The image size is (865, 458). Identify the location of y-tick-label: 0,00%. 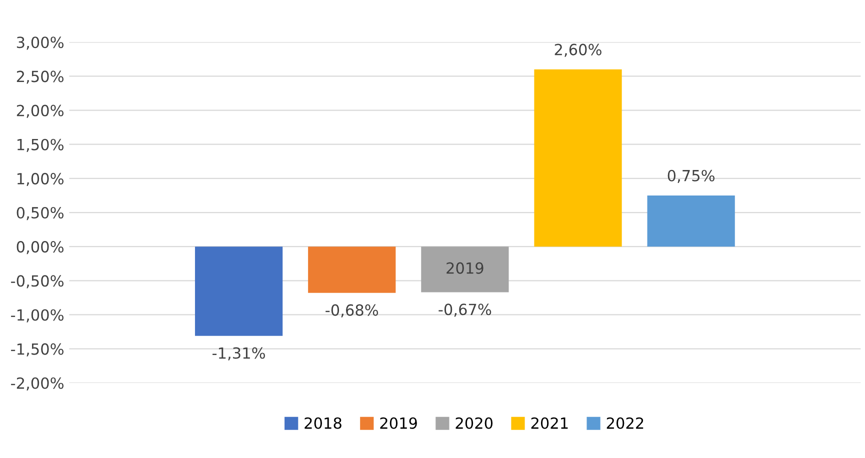
(40, 247).